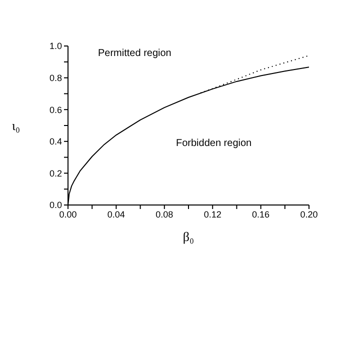 The height and width of the screenshot is (363, 349). I want to click on x-tick-label: 0.12, so click(213, 214).